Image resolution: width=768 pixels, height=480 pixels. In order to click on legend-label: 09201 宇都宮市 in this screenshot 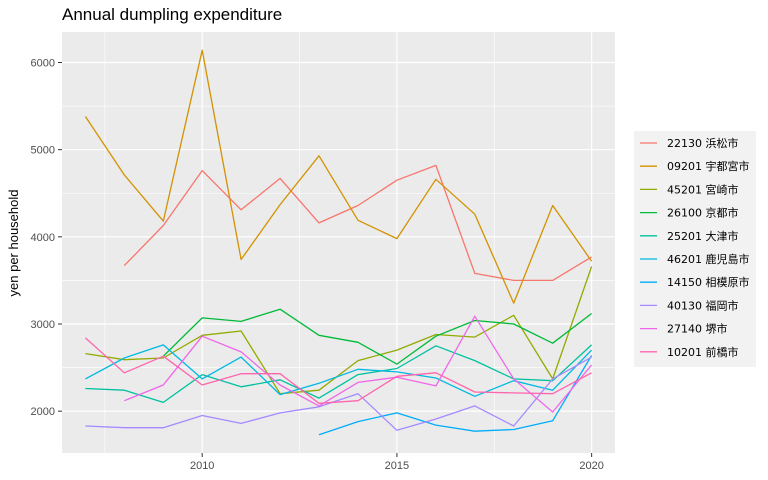, I will do `click(708, 166)`.